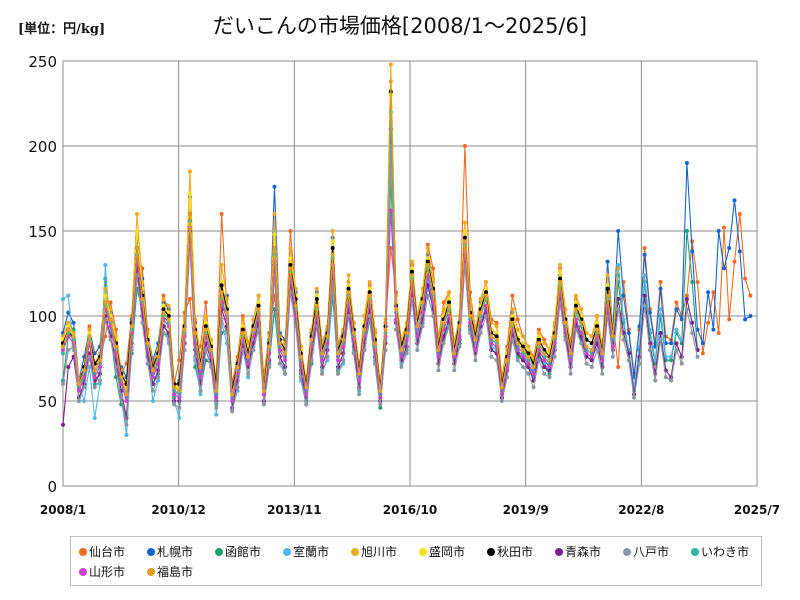 The image size is (800, 600). Describe the element at coordinates (238, 551) in the screenshot. I see `legend-item: 函館市` at that location.